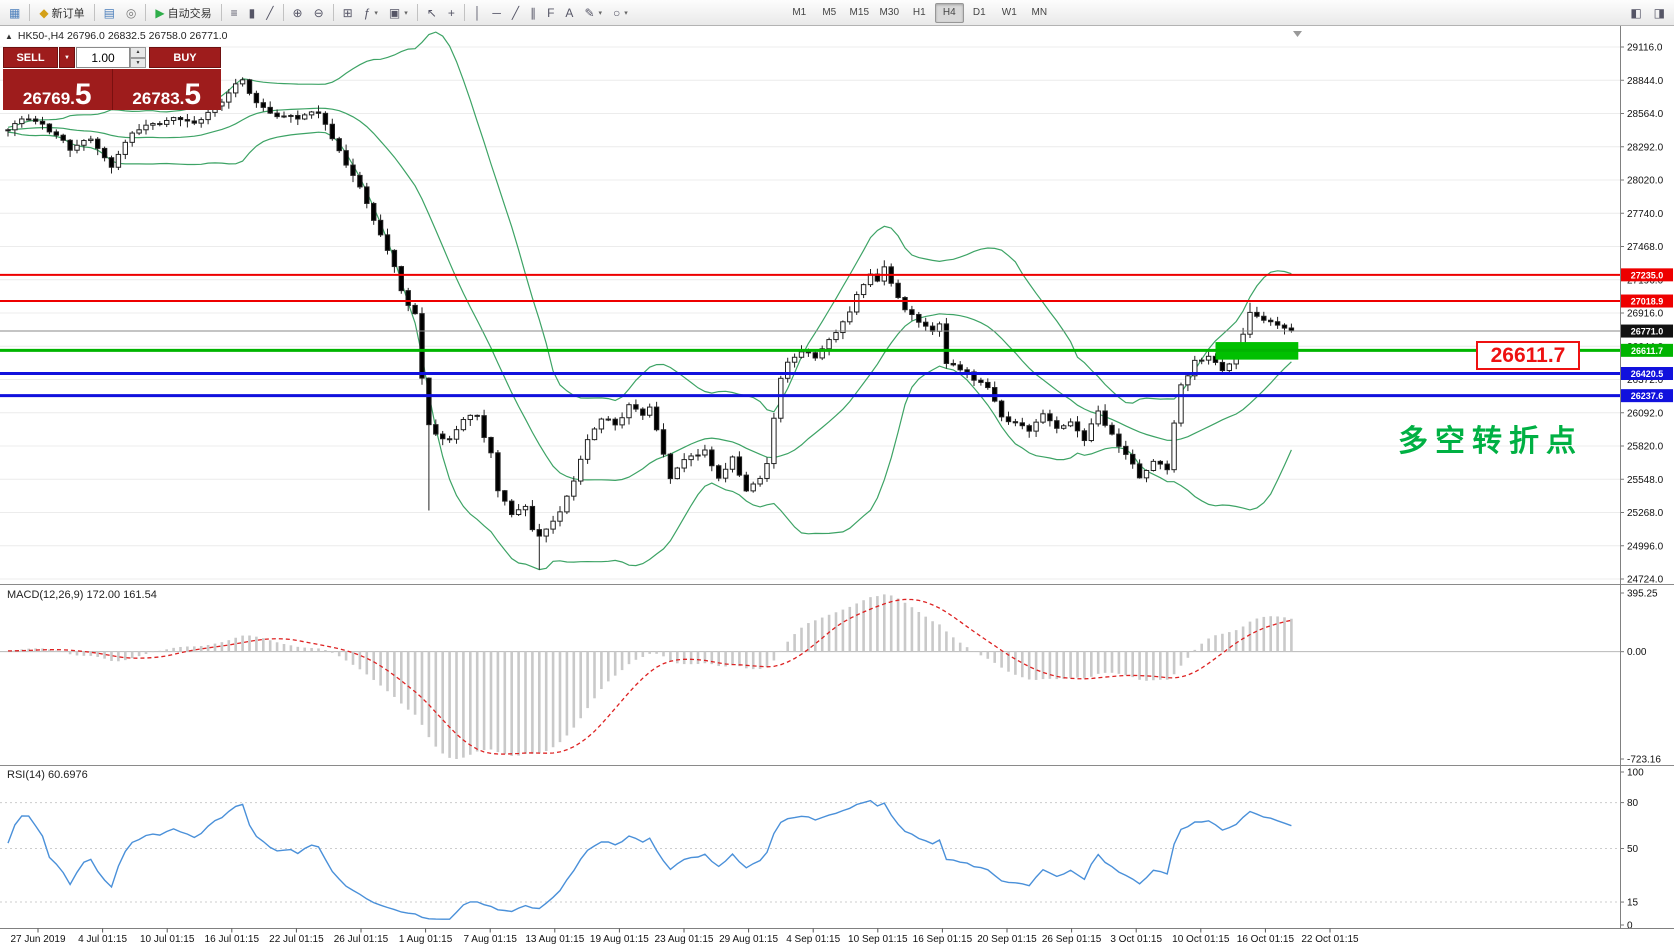  I want to click on crosshair-button: +, so click(451, 13).